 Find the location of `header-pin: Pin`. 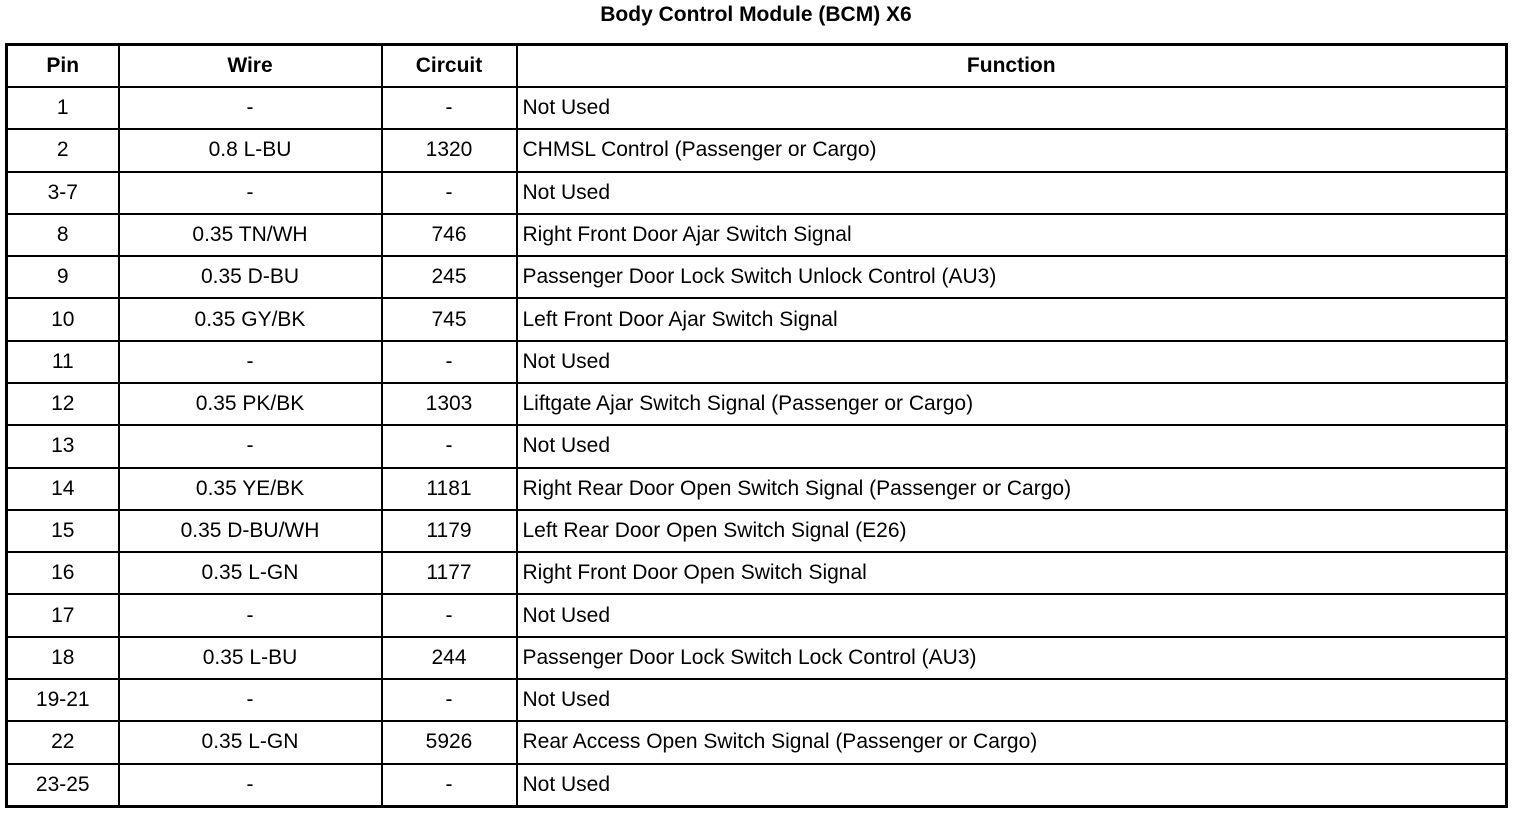

header-pin: Pin is located at coordinates (62, 65).